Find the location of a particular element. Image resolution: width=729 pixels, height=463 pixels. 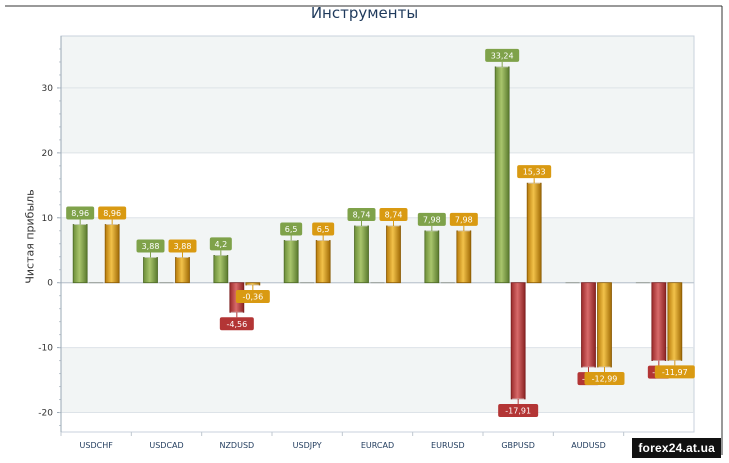

y-tick-label: -10 is located at coordinates (45, 349).